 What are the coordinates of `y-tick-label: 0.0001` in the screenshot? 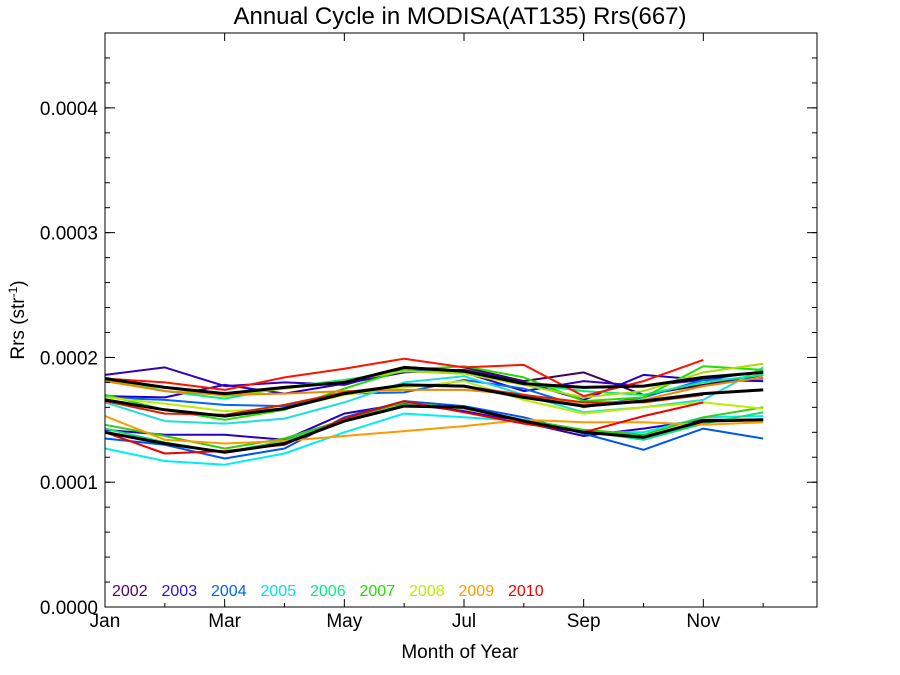 It's located at (69, 483).